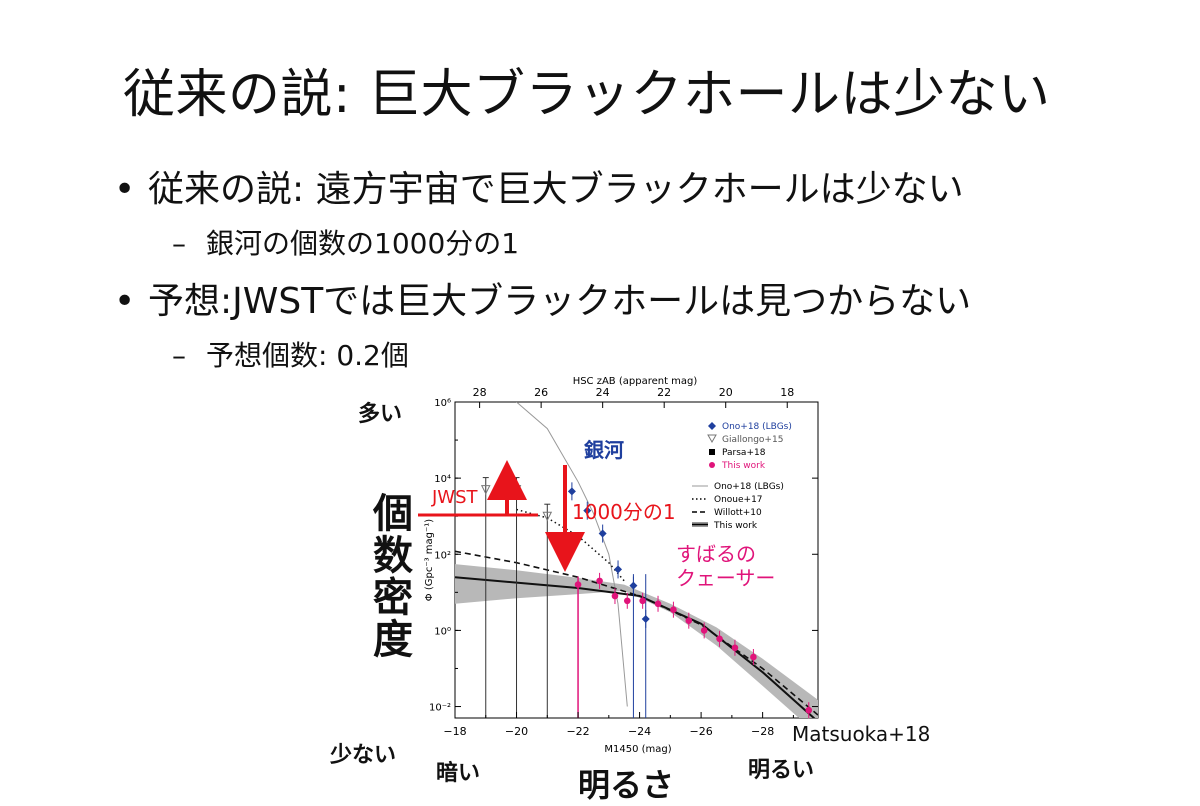 This screenshot has height=806, width=1200. What do you see at coordinates (712, 452) in the screenshot?
I see `legend-marker-parsa` at bounding box center [712, 452].